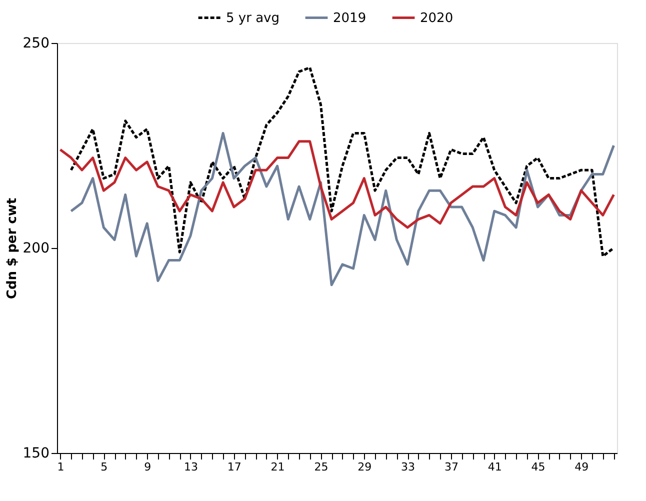 The image size is (646, 501). I want to click on y-axis-title: Cdn $ per cwt, so click(12, 249).